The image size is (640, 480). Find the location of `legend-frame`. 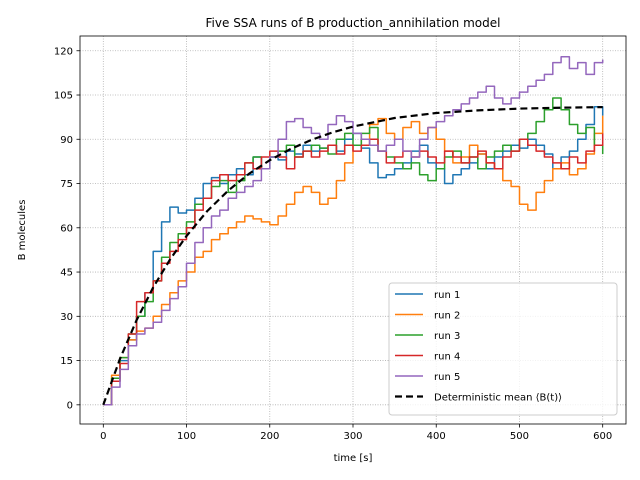

legend-frame is located at coordinates (503, 349).